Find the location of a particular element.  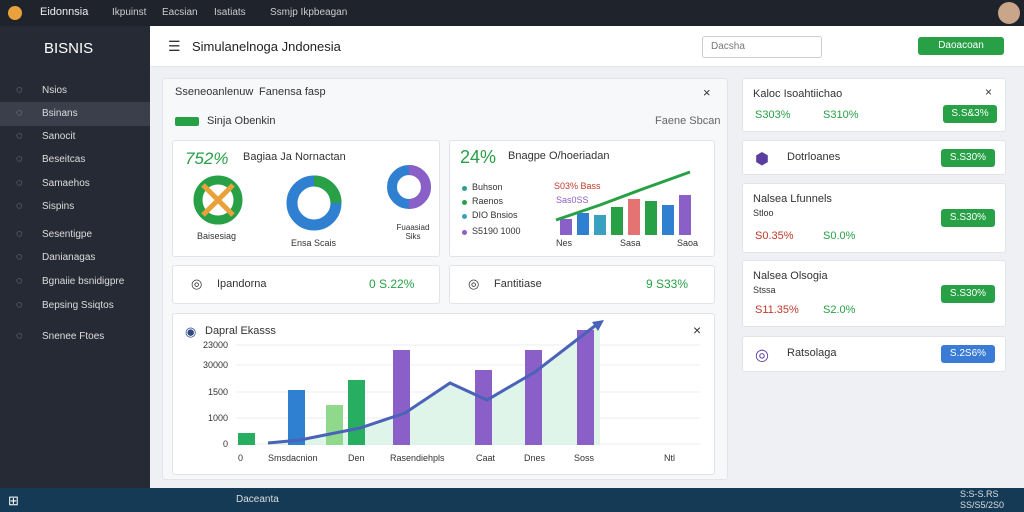

sidebar-item: Samaehos is located at coordinates (66, 183).